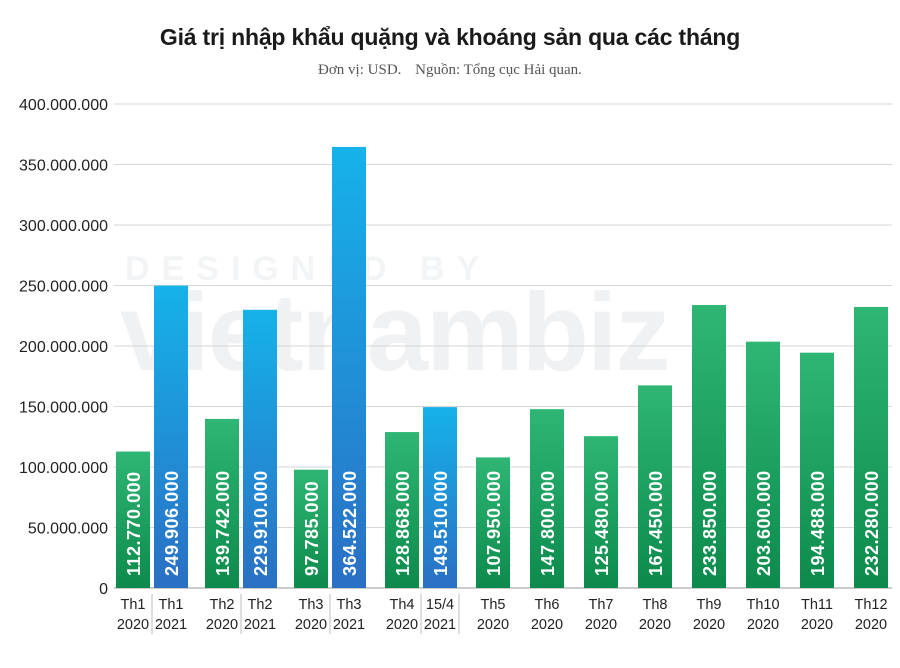 The width and height of the screenshot is (900, 668). What do you see at coordinates (308, 269) in the screenshot?
I see `watermark-line1: DESIGNED BY` at bounding box center [308, 269].